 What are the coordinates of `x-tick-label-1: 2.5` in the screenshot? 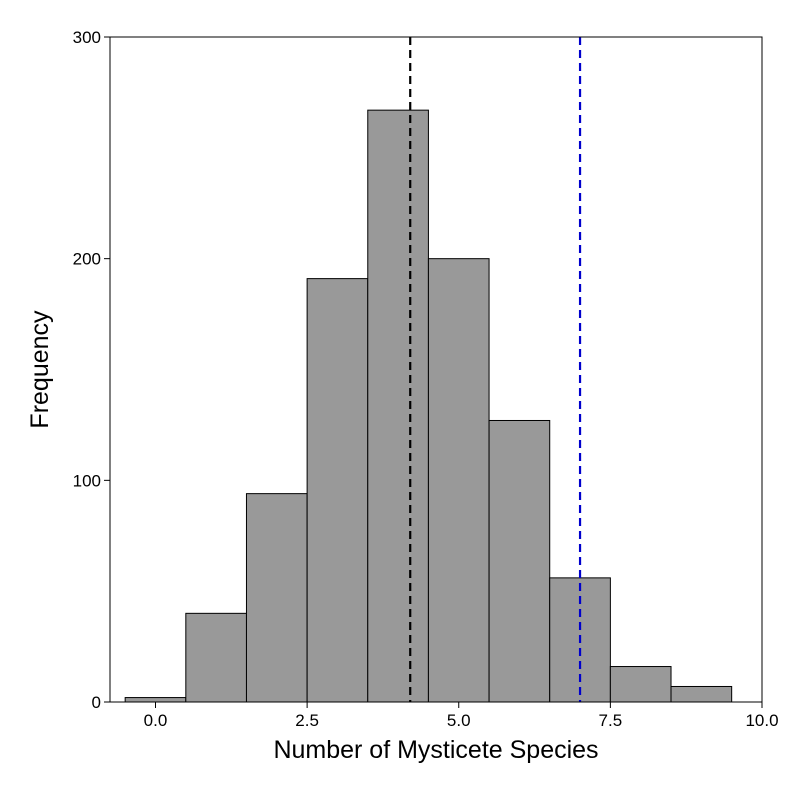 It's located at (307, 720).